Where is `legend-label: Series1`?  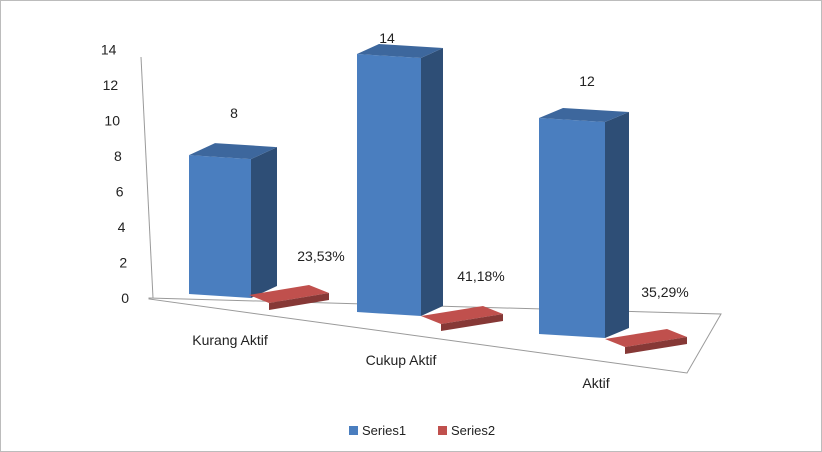 legend-label: Series1 is located at coordinates (384, 430).